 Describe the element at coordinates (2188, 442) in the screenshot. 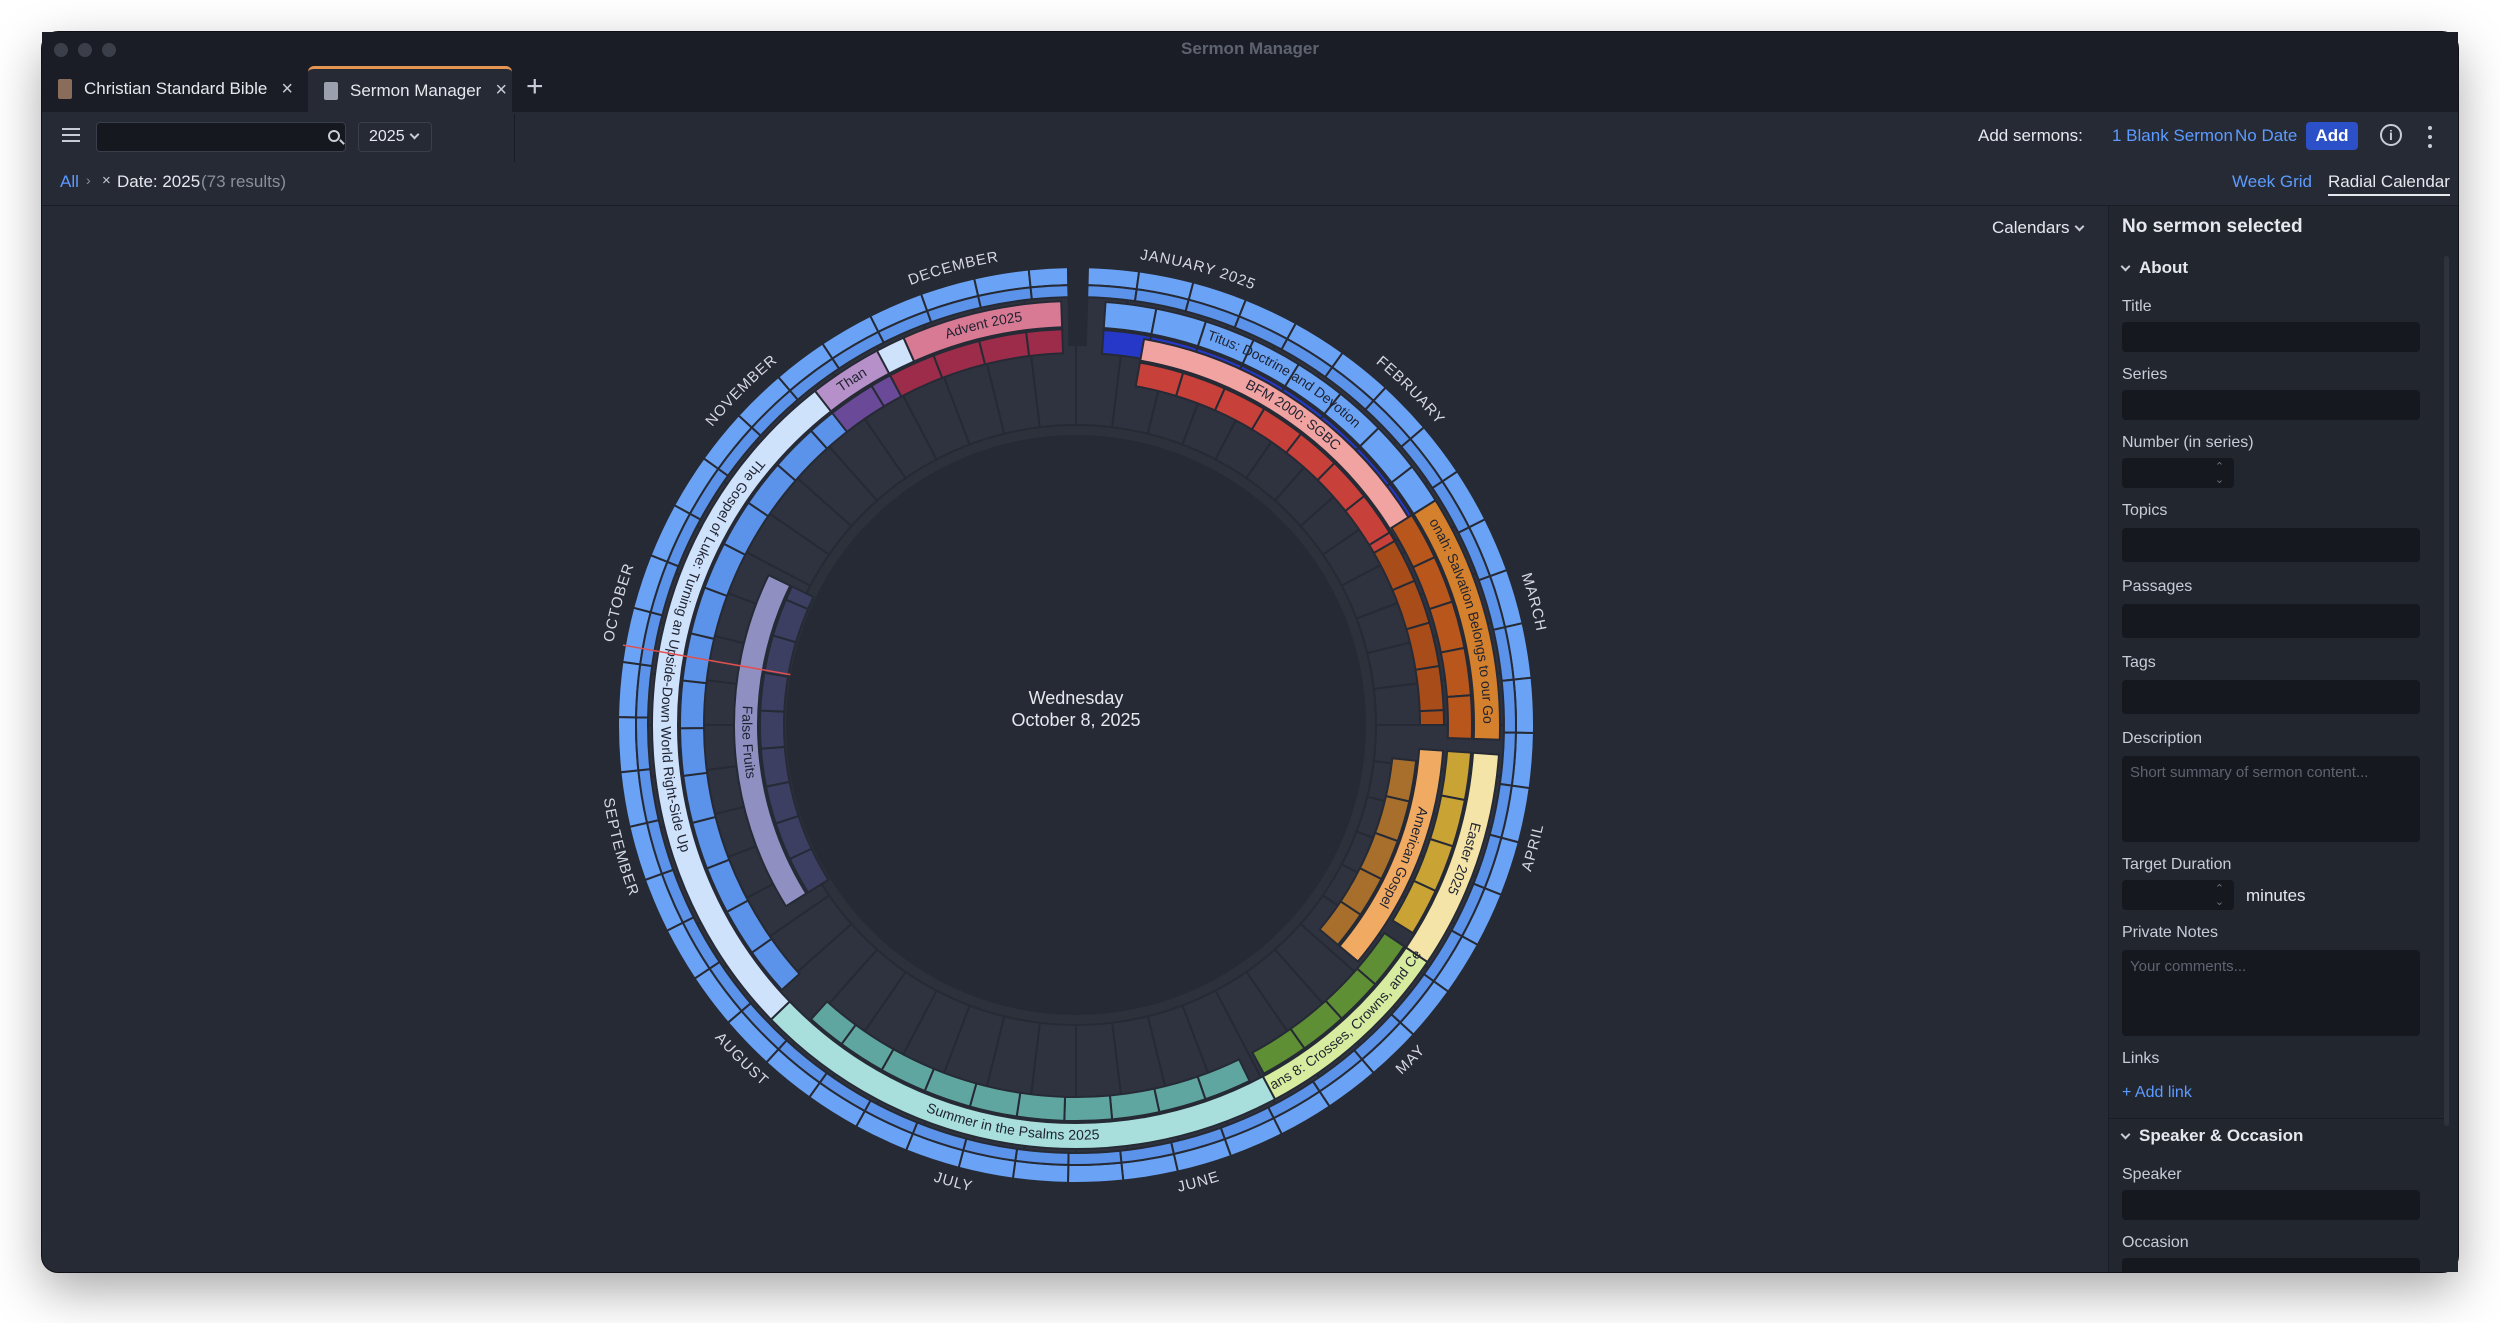

I see `number-label: Number (in series)` at that location.